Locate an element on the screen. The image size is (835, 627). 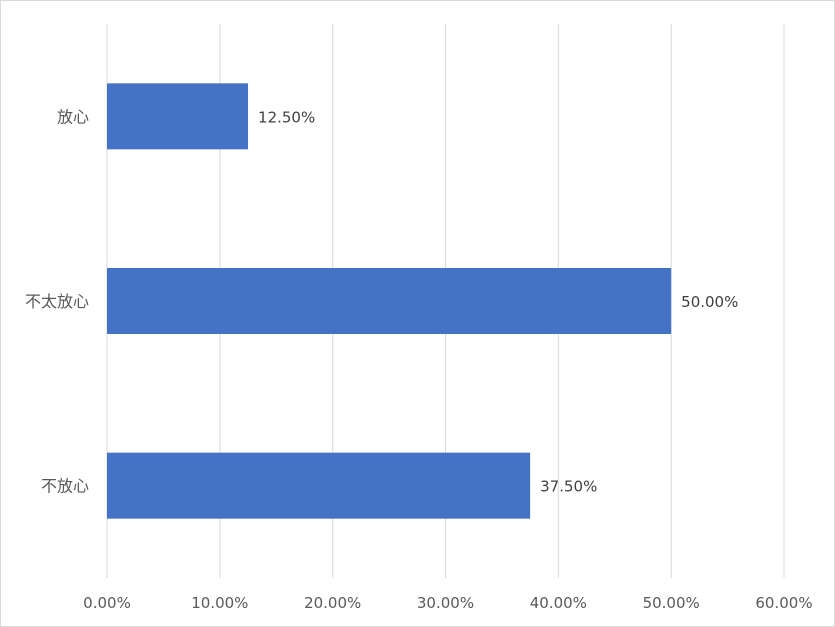
data-label: 50.00% is located at coordinates (709, 302).